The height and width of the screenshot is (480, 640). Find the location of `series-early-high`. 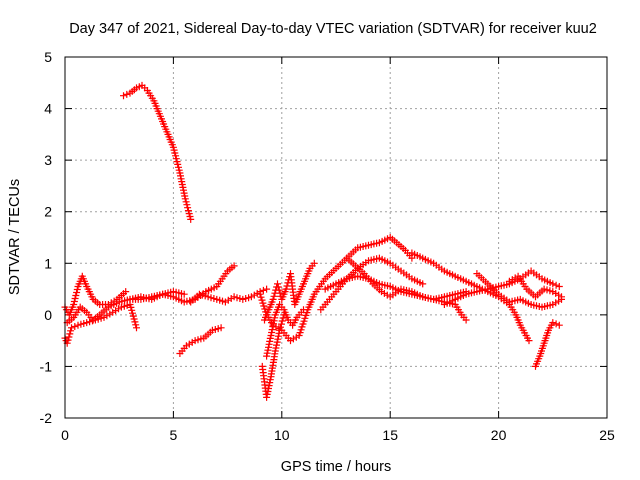

series-early-high is located at coordinates (95, 295).